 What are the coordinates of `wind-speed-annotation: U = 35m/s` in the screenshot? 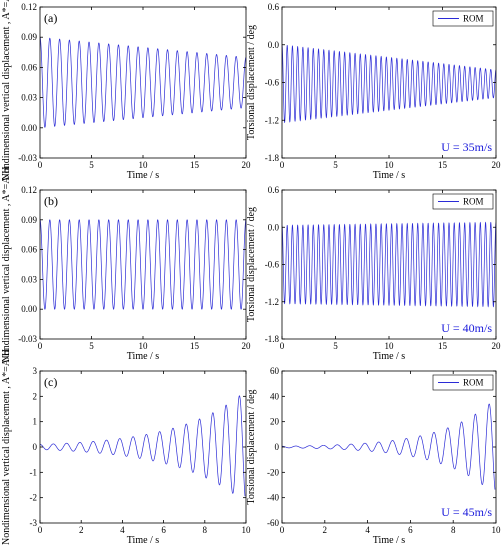 It's located at (466, 147).